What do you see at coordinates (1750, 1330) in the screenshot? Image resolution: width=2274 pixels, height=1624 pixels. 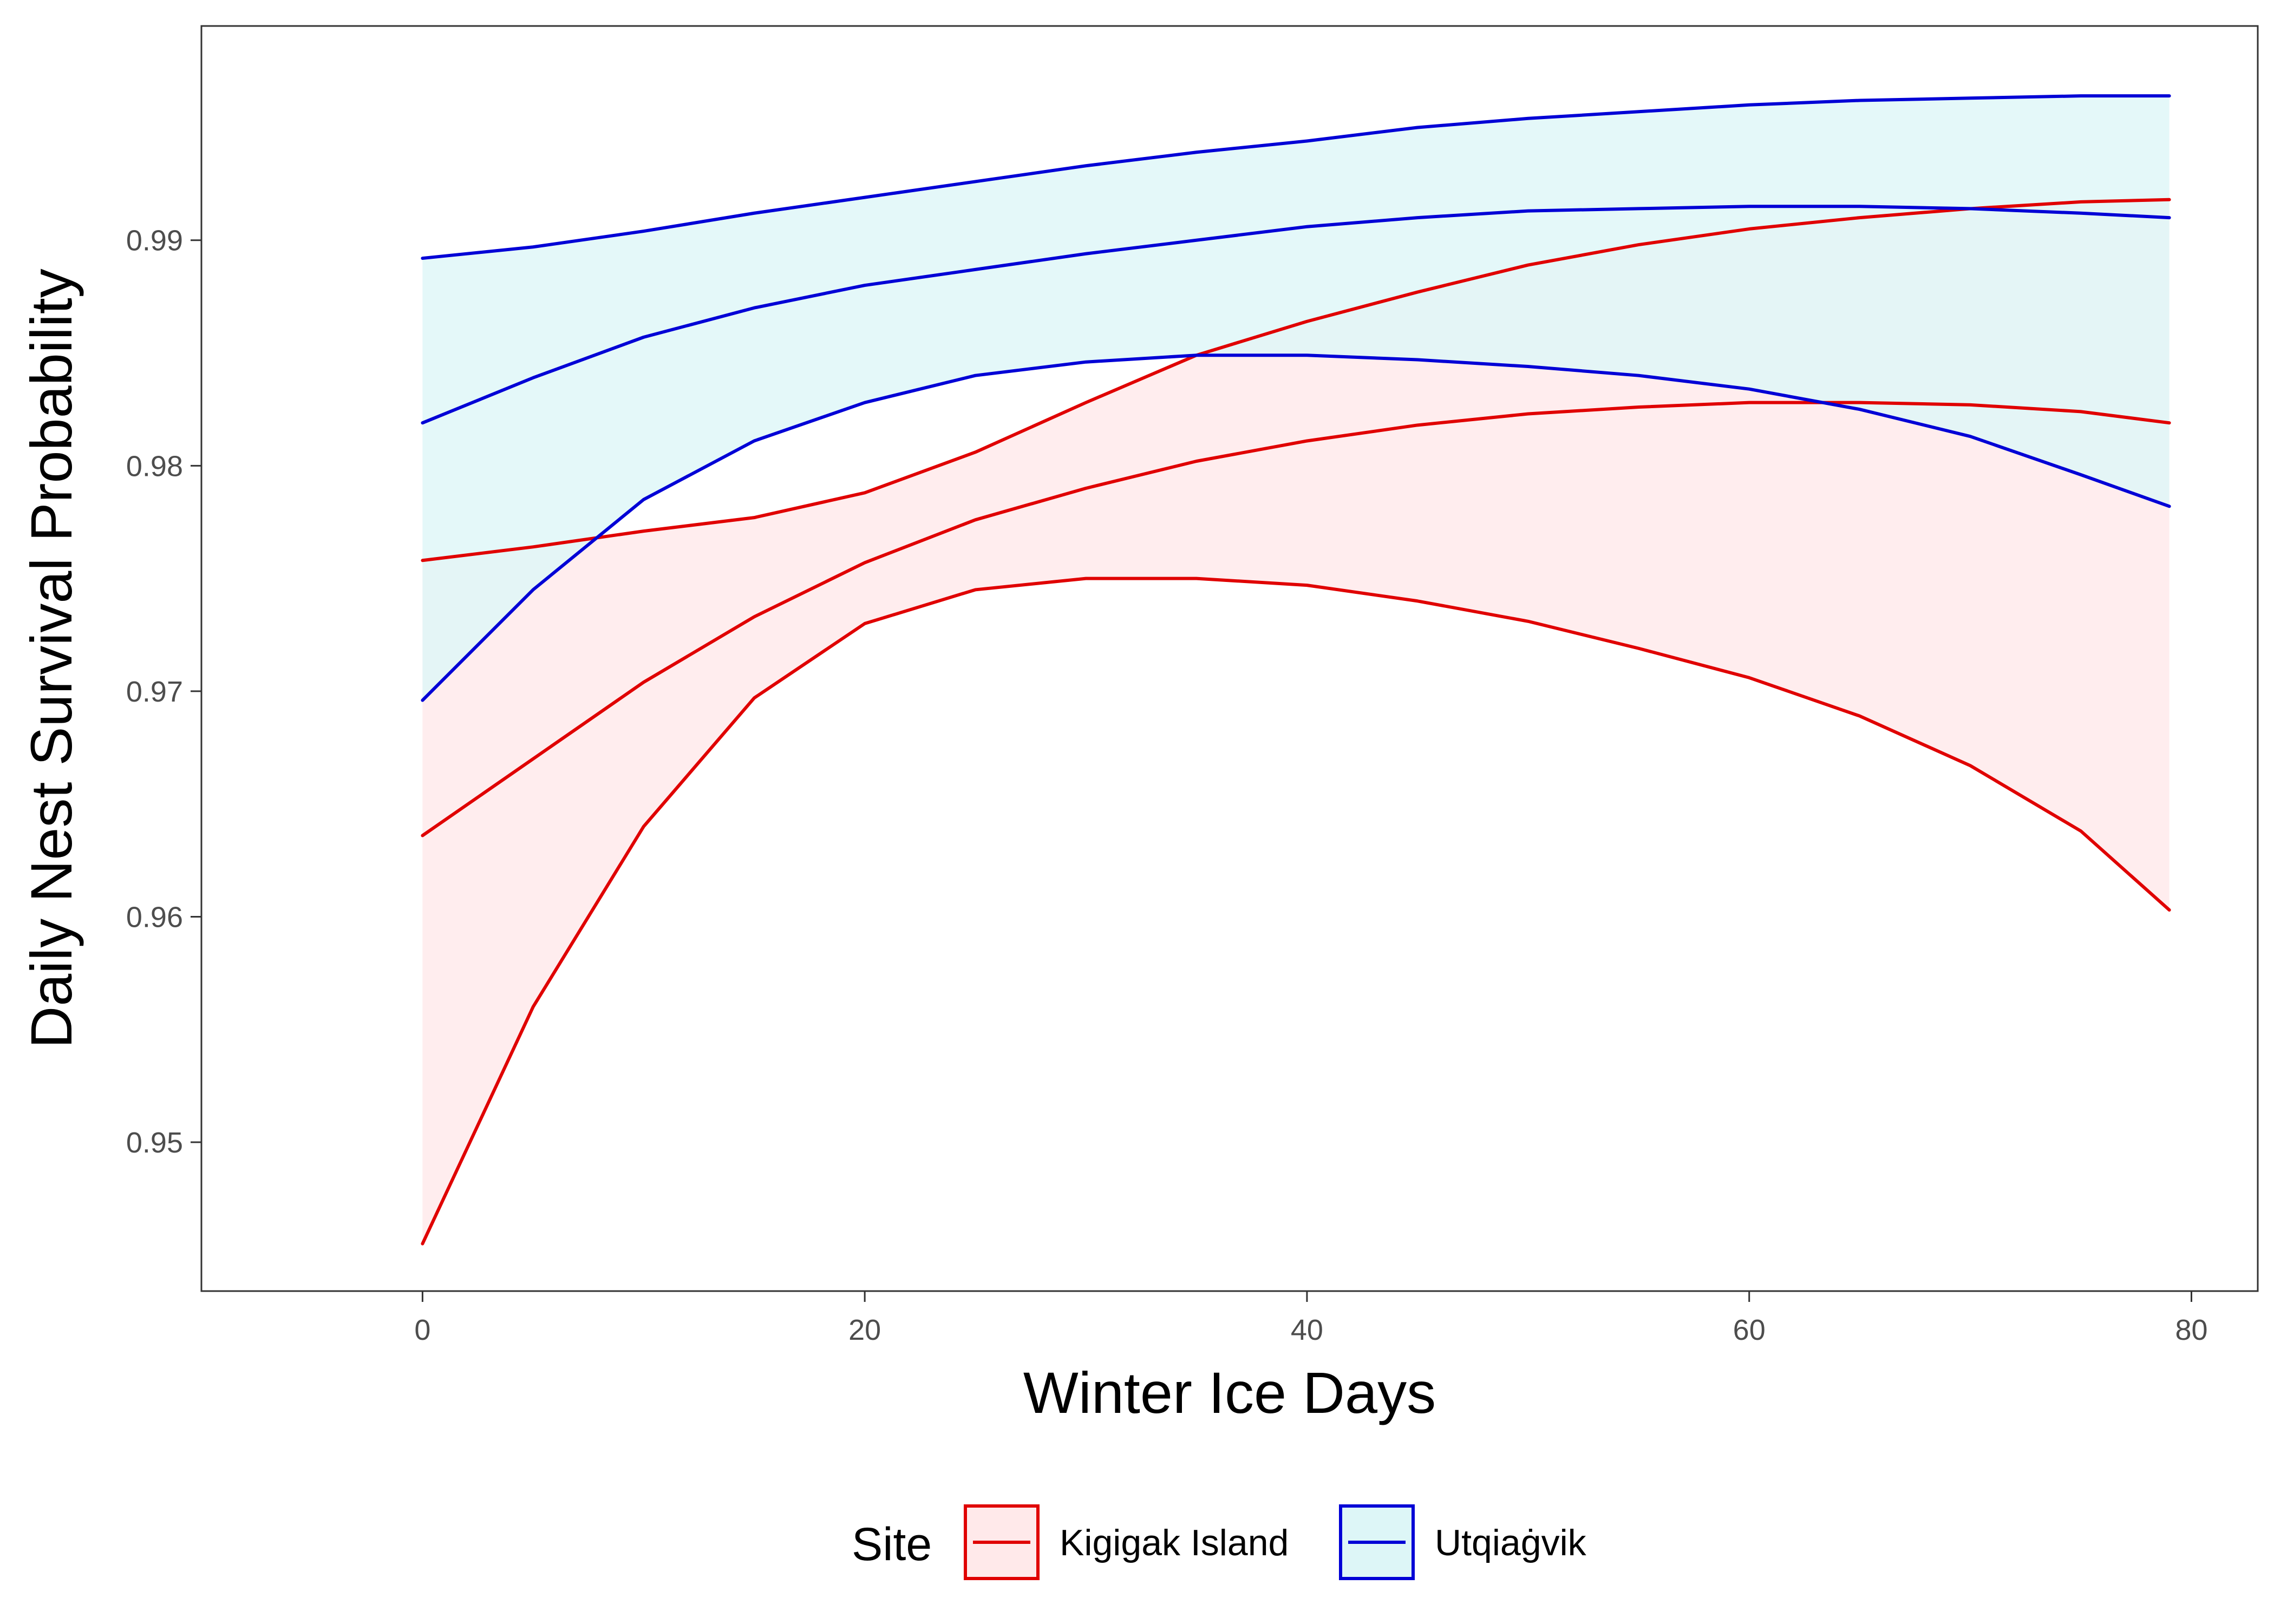 I see `x-tick-label: 60` at bounding box center [1750, 1330].